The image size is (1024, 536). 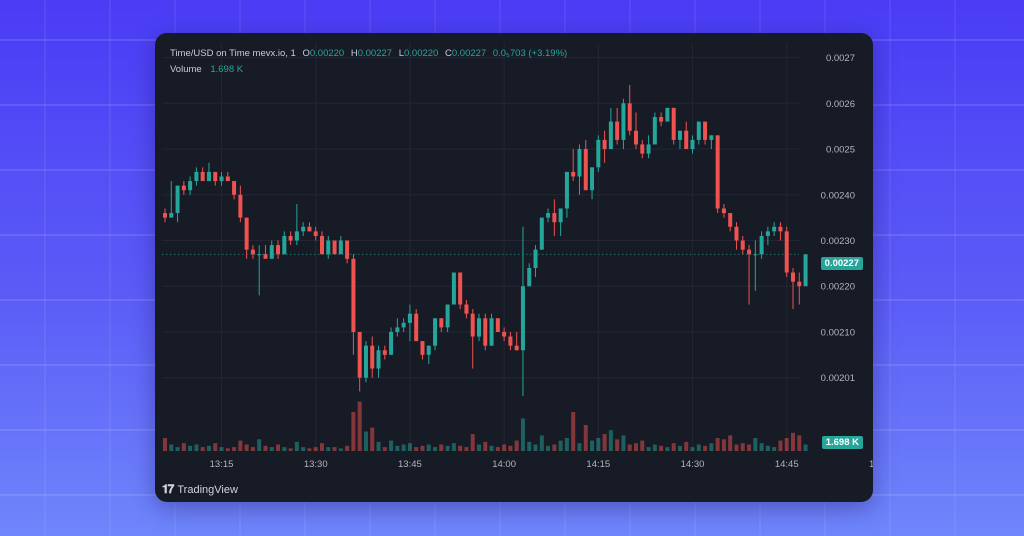 What do you see at coordinates (840, 58) in the screenshot?
I see `y-tick-label: 0.0027` at bounding box center [840, 58].